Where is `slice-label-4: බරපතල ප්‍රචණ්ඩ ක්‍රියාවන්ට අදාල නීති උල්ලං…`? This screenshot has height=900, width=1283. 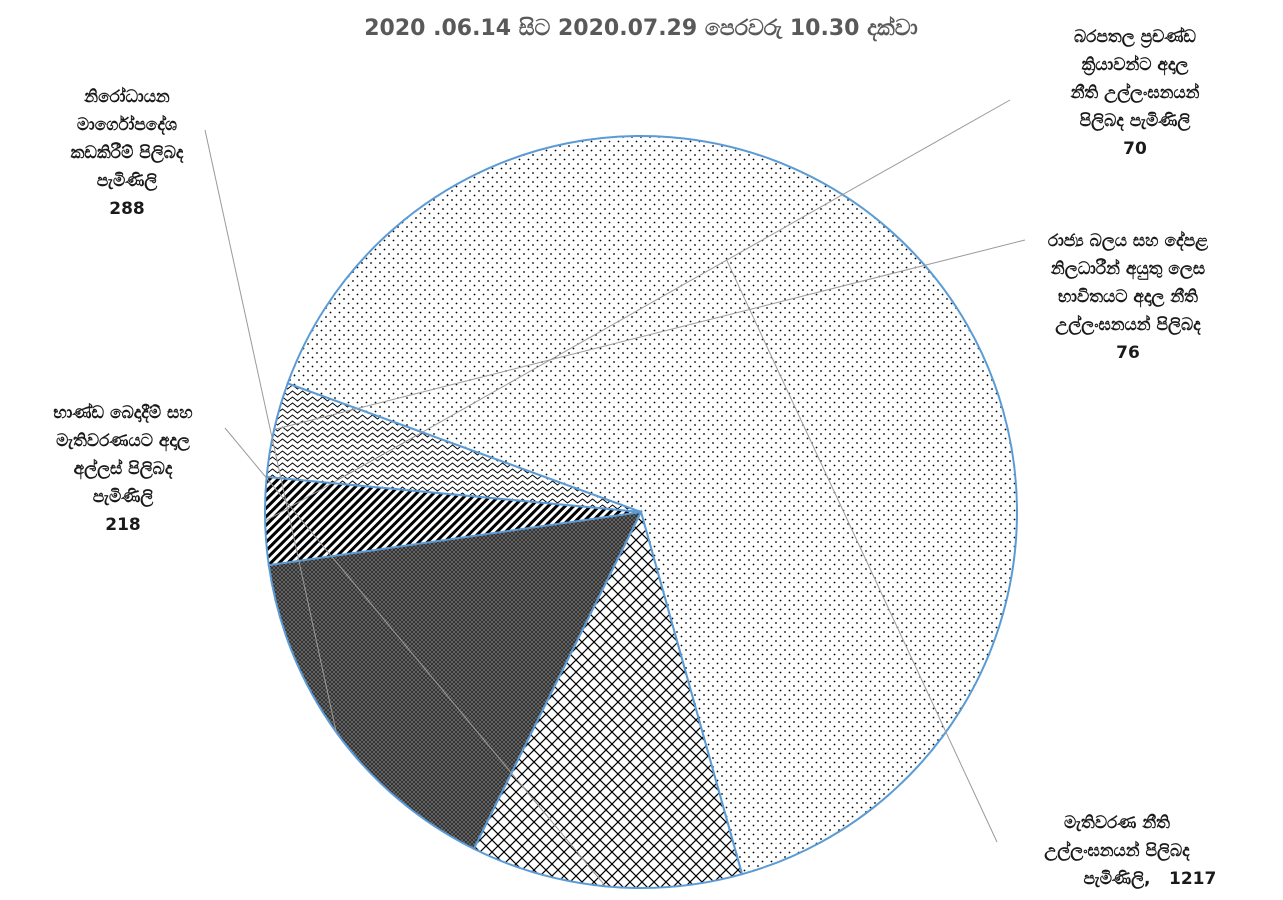
slice-label-4: බරපතල ප්‍රචණ්ඩ ක්‍රියාවන්ට අදාල නීති උල්ලං… is located at coordinates (1135, 79).